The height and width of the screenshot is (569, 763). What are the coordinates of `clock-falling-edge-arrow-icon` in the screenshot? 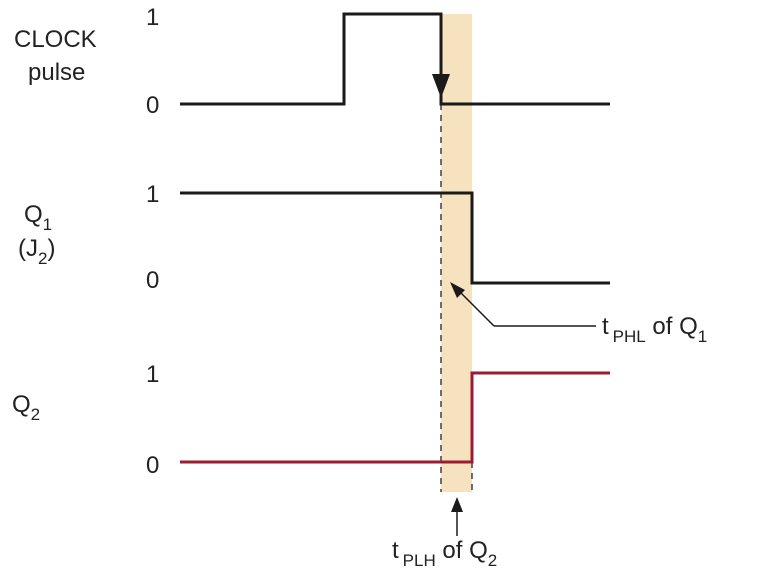 It's located at (441, 86).